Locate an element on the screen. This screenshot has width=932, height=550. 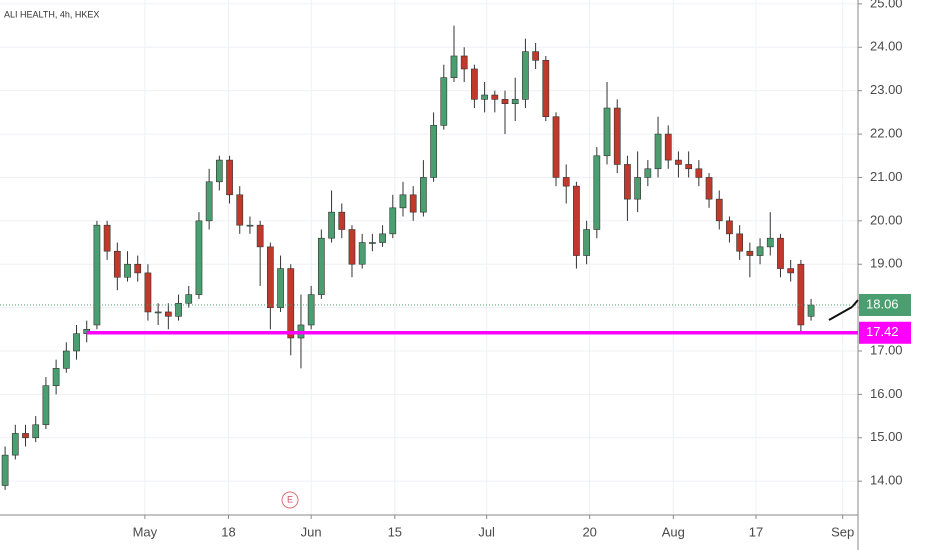
earnings-label: E is located at coordinates (290, 499).